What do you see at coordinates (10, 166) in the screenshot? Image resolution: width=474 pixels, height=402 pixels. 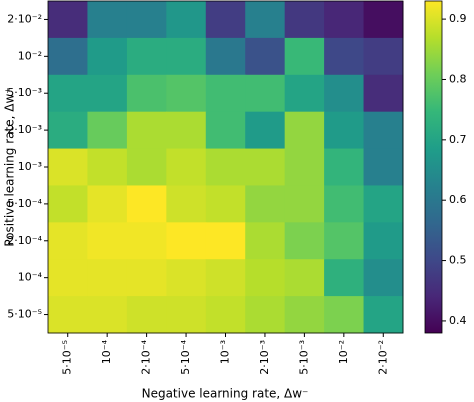 I see `y-axis-title: Positive learning rate, Δw⁺` at bounding box center [10, 166].